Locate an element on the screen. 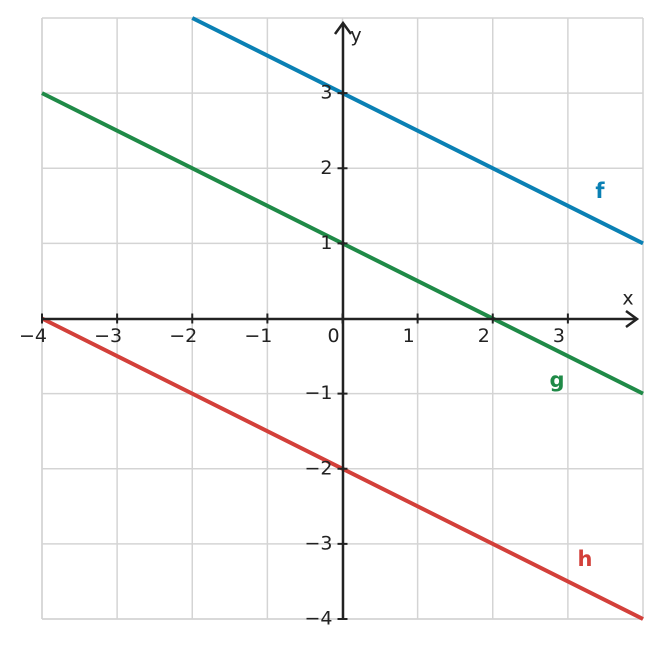  x-arrow is located at coordinates (632, 319).